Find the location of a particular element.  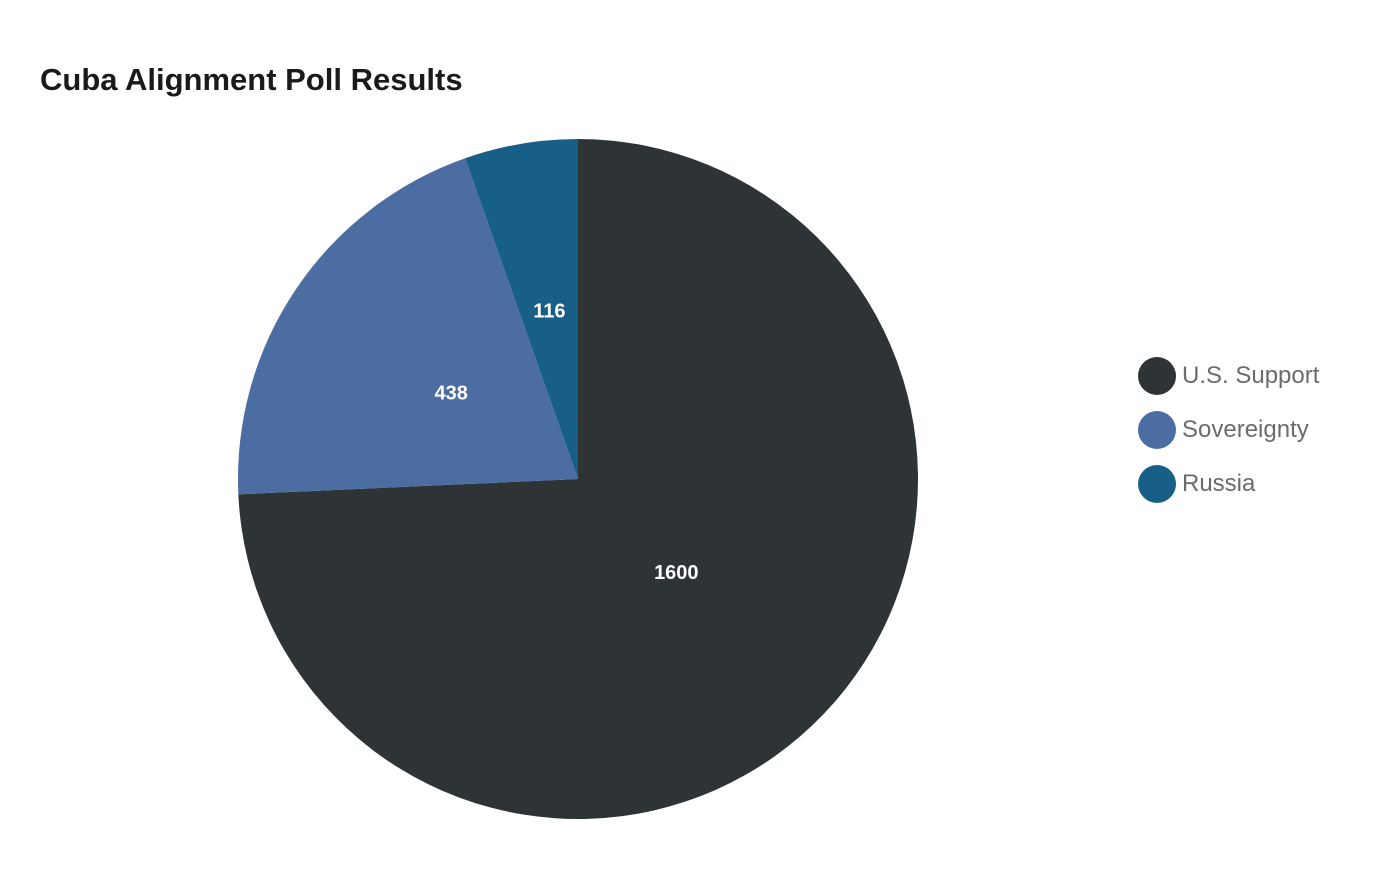

legend-swatch-us-support is located at coordinates (1157, 376).